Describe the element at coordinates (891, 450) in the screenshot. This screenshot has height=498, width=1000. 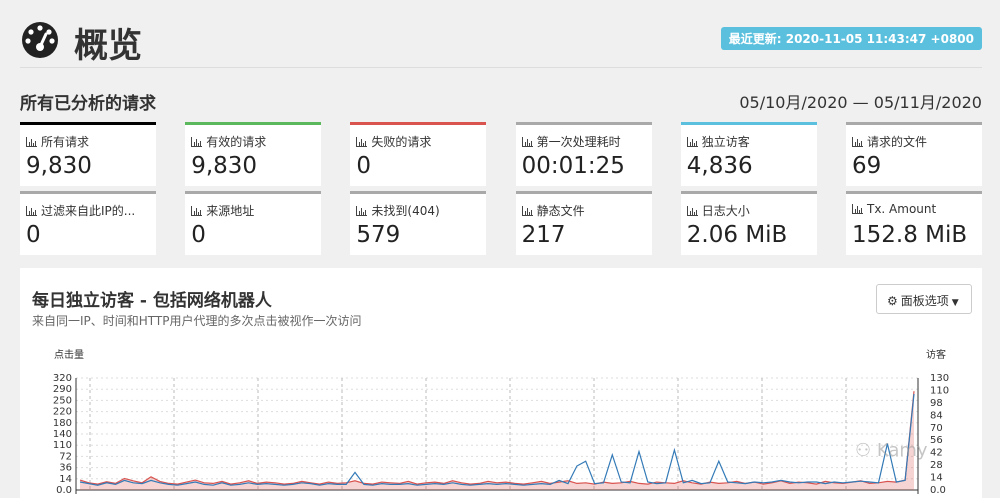
I see `watermark: ⚇ Kamy` at that location.